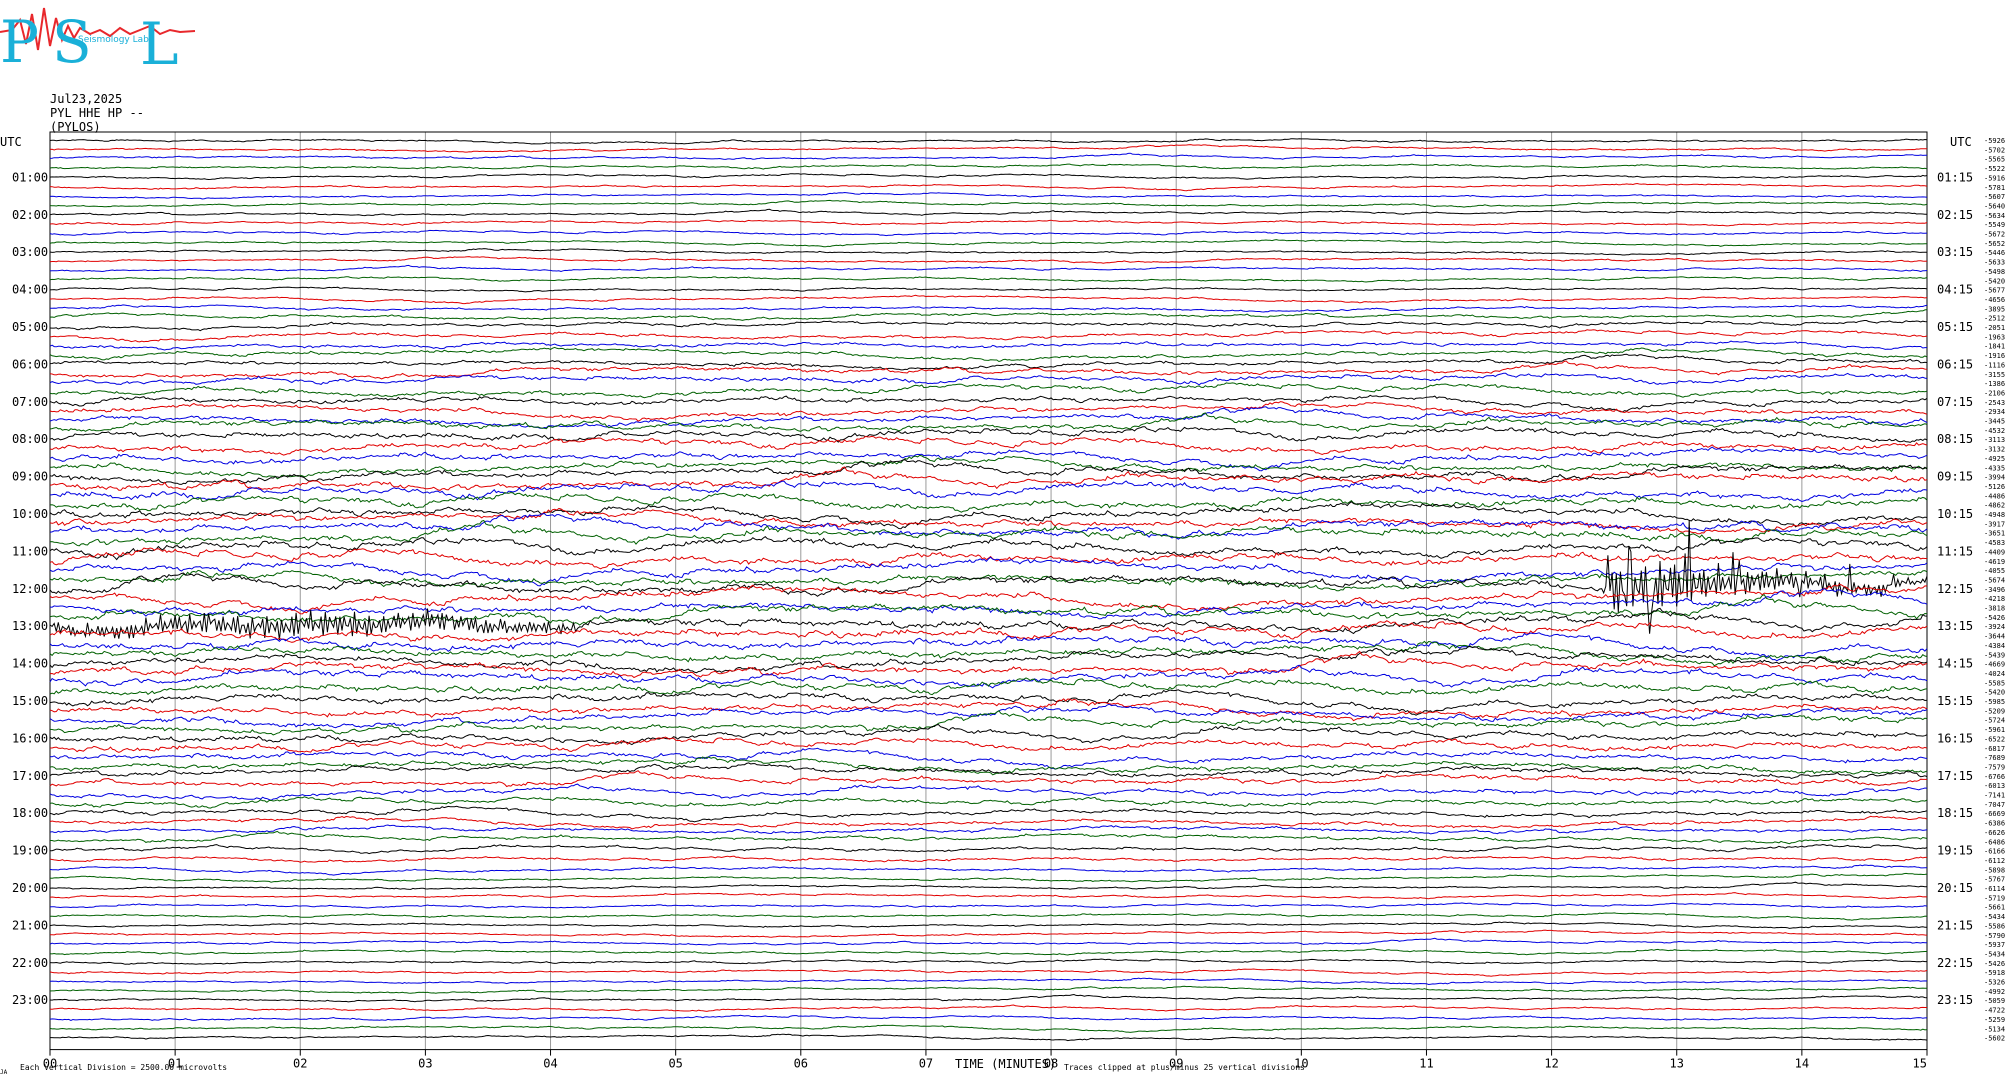  I want to click on trace-offset-label: -5767, so click(1994, 880).